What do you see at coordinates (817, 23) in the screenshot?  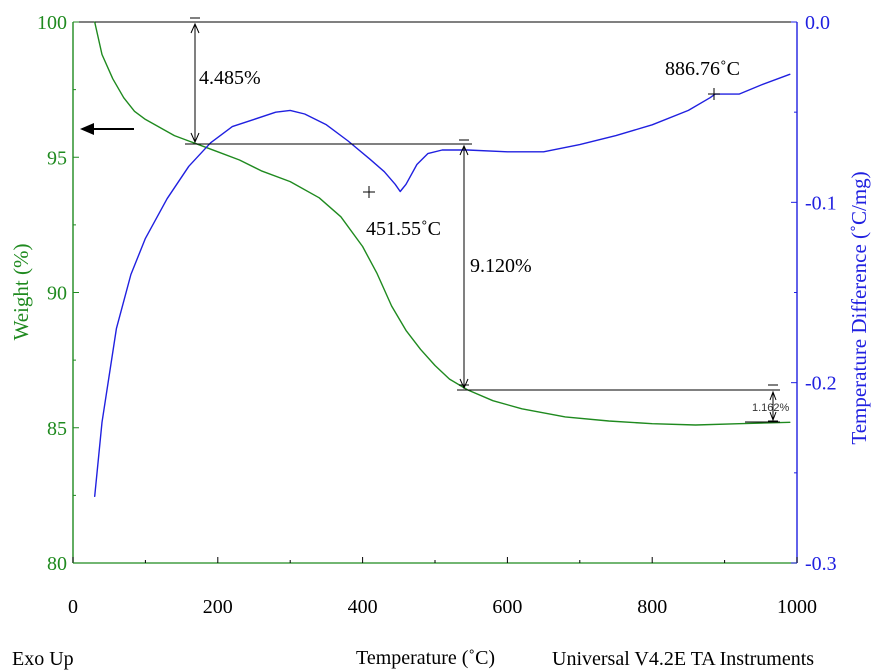 I see `right-y-tick-label: 0.0` at bounding box center [817, 23].